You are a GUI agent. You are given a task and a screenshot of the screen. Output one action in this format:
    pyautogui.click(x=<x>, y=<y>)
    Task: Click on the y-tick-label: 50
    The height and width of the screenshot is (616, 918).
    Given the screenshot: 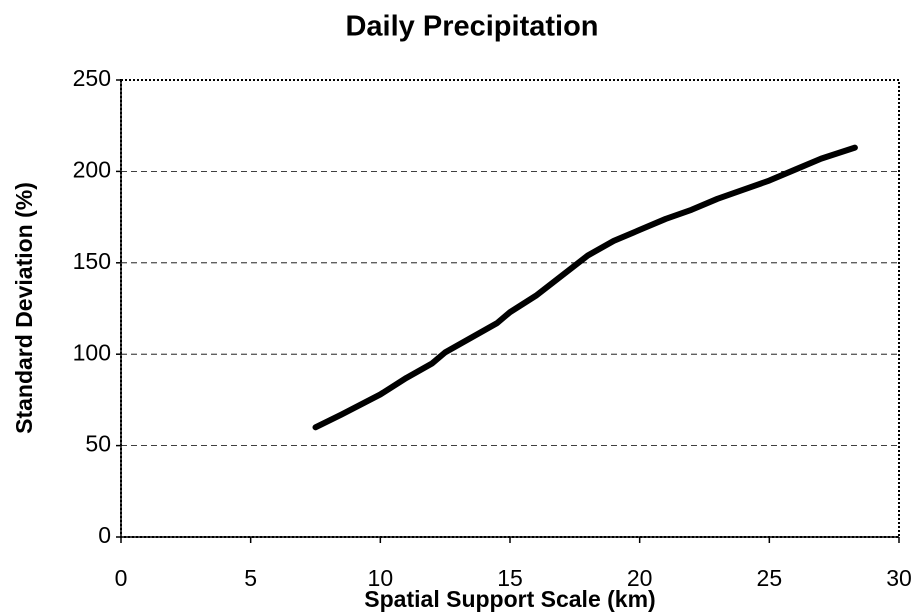 What is the action you would take?
    pyautogui.click(x=98, y=444)
    